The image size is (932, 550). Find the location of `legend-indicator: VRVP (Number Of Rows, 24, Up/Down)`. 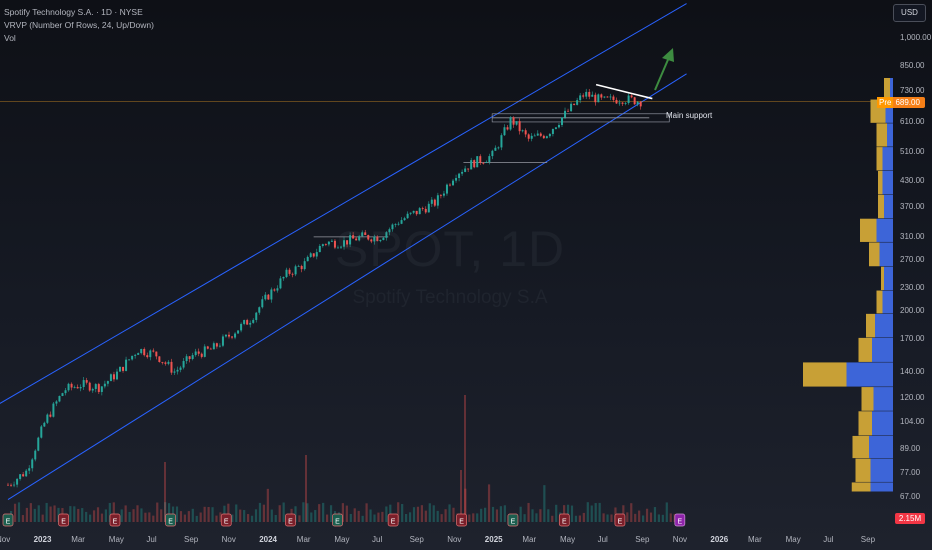

legend-indicator: VRVP (Number Of Rows, 24, Up/Down) is located at coordinates (79, 25).